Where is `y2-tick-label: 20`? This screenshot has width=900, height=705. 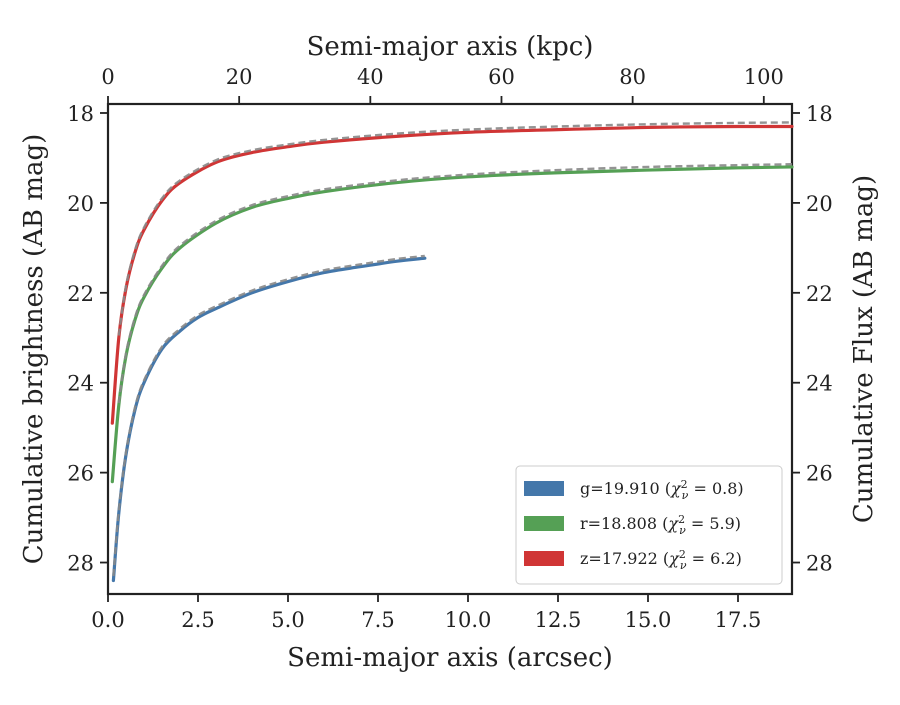 y2-tick-label: 20 is located at coordinates (819, 204).